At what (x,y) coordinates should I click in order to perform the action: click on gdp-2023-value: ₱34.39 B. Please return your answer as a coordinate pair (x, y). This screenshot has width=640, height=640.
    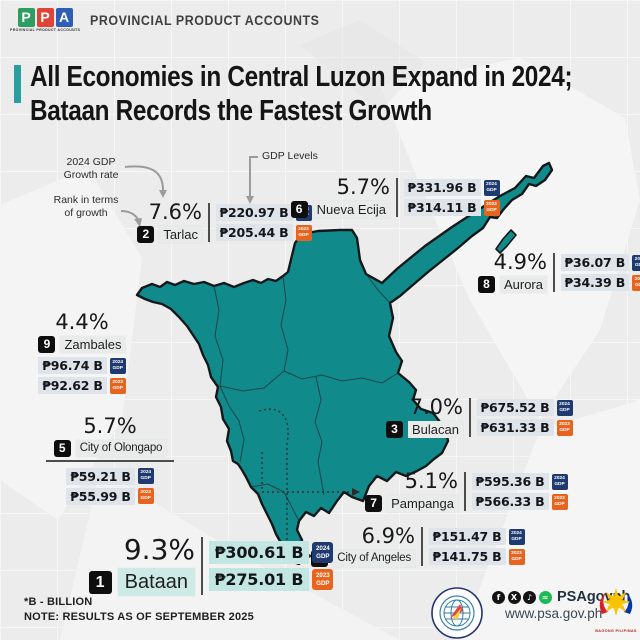
    Looking at the image, I should click on (595, 282).